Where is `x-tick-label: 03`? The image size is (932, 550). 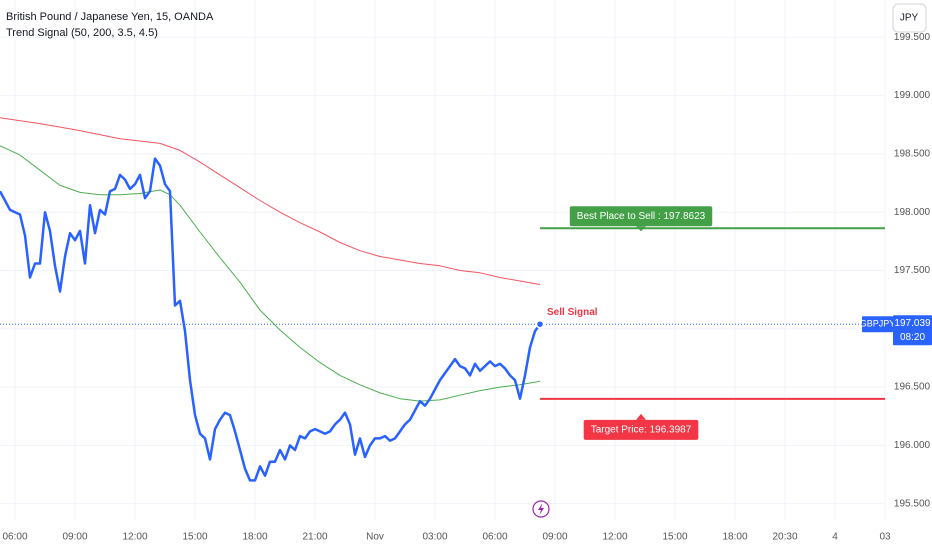
x-tick-label: 03 is located at coordinates (885, 537).